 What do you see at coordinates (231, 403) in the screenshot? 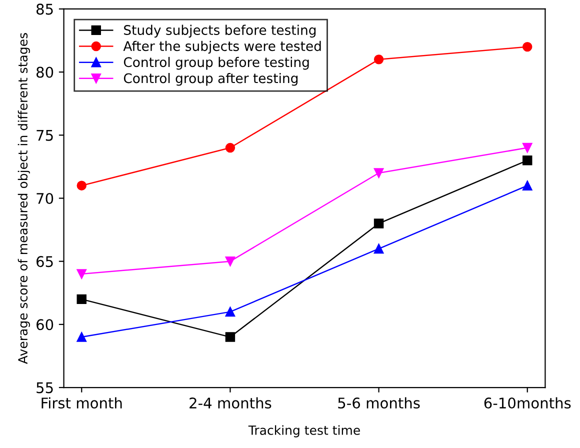
I see `x-tick-label: 2-4 months` at bounding box center [231, 403].